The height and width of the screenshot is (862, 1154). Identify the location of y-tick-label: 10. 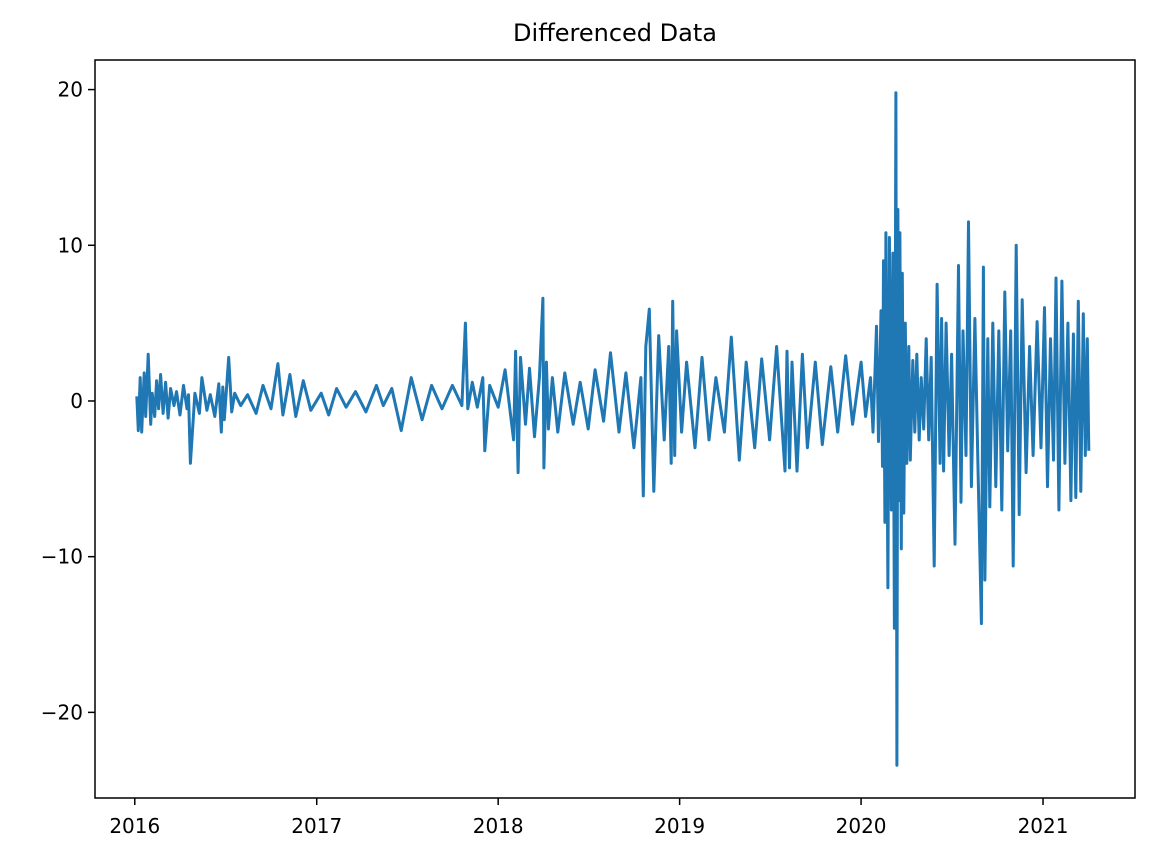
(70, 245).